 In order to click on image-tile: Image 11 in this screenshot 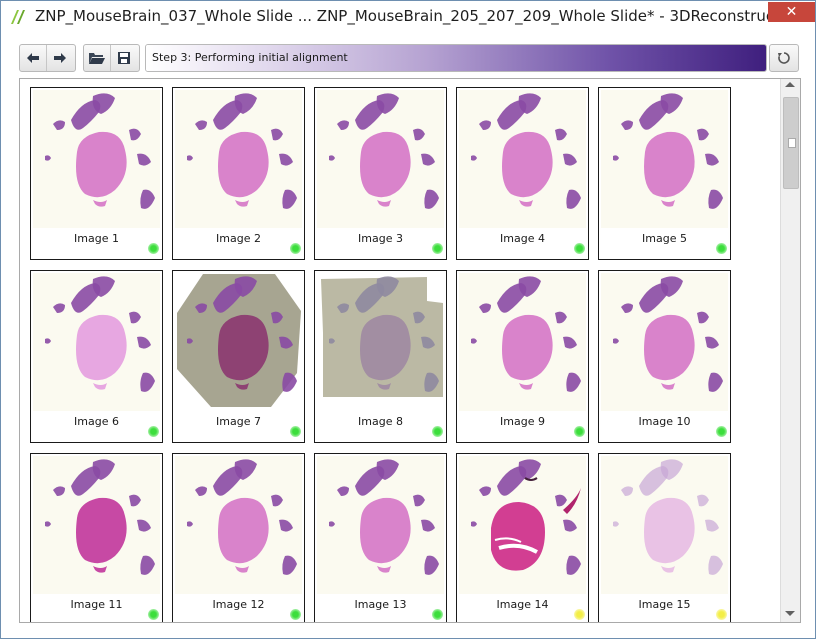, I will do `click(96, 537)`.